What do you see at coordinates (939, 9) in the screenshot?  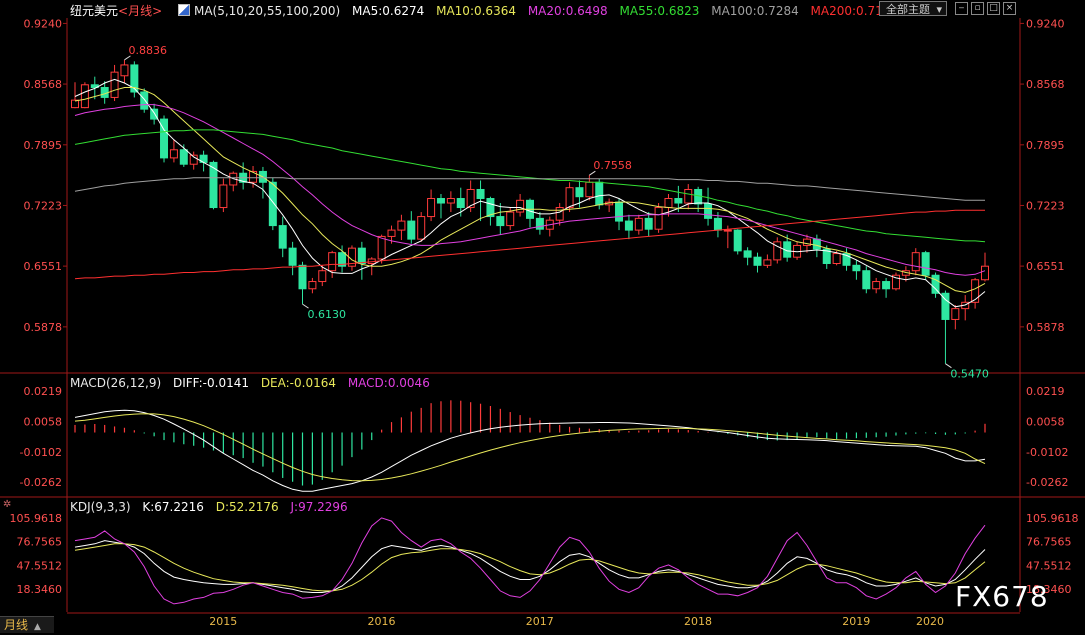 I see `chevron-down-icon: ▾` at bounding box center [939, 9].